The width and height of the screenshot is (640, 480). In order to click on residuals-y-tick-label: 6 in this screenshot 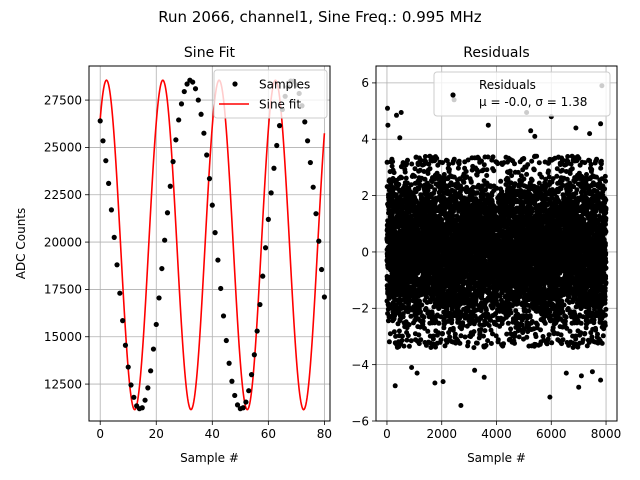, I will do `click(365, 83)`.